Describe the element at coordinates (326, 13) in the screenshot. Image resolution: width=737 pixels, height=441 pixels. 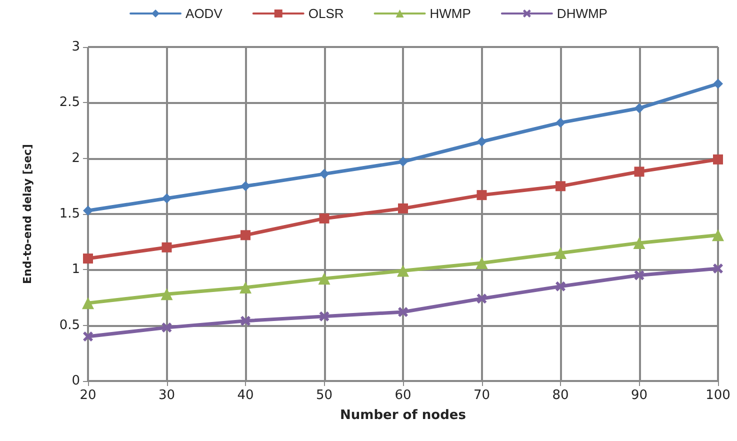
I see `legend-label: OLSR` at that location.